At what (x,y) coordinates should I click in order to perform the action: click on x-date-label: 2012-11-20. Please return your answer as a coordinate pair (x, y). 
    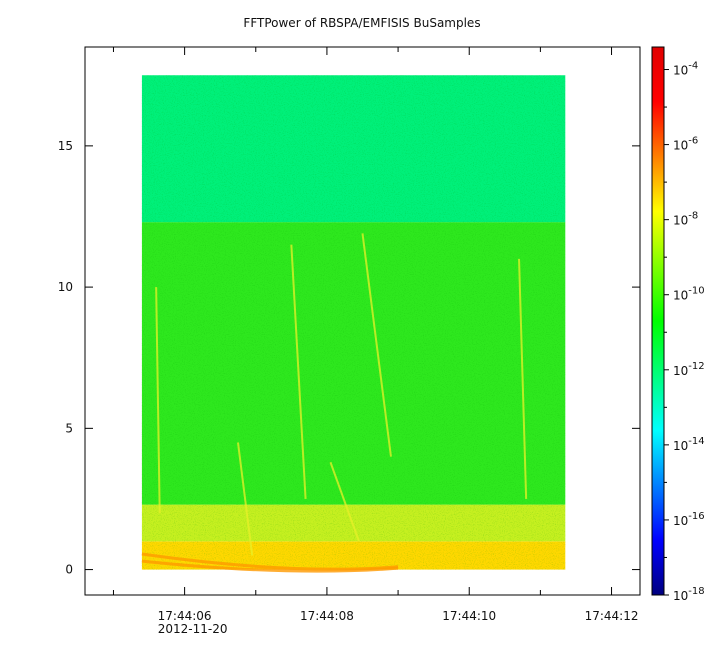
    Looking at the image, I should click on (193, 629).